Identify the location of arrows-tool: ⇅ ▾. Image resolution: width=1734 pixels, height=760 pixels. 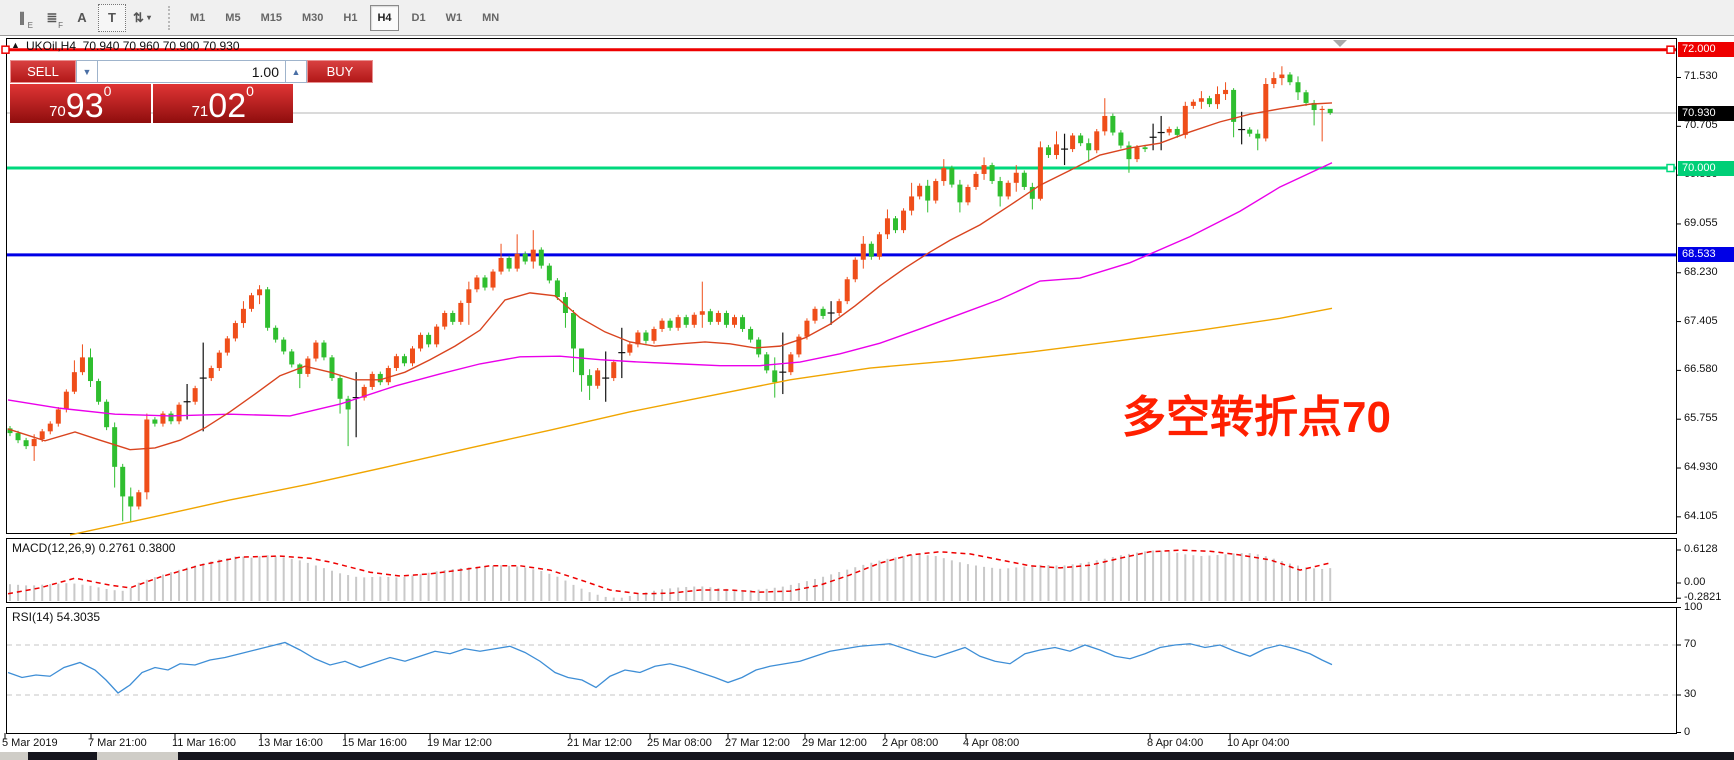
(142, 18).